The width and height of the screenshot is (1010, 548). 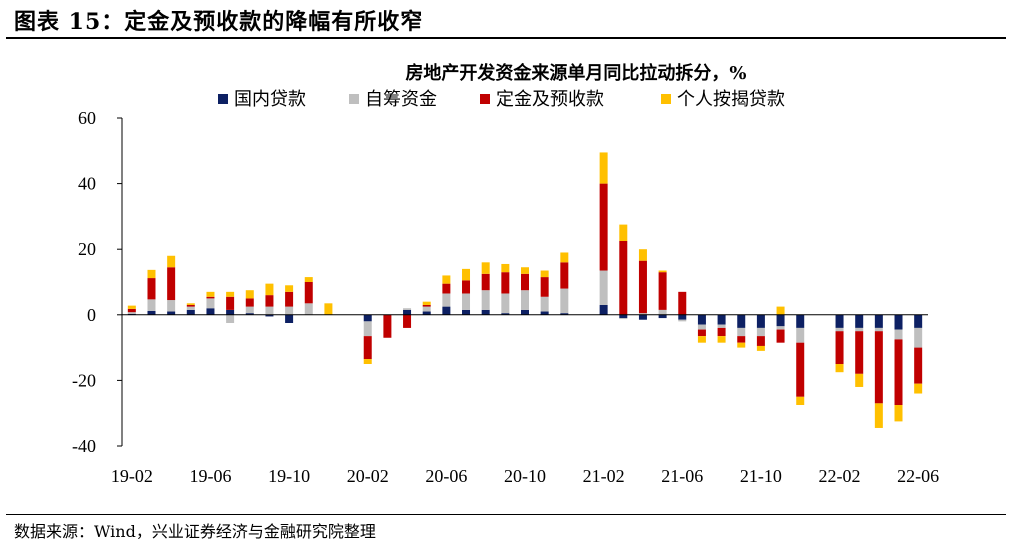 I want to click on top-rule, so click(x=506, y=38).